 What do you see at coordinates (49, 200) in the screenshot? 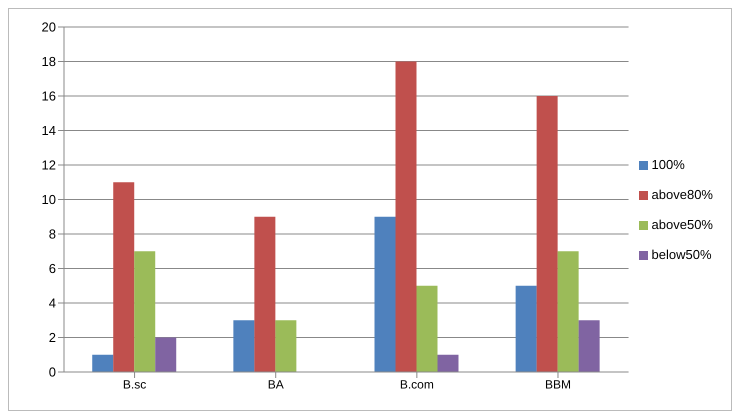
I see `y-tick-label: 10` at bounding box center [49, 200].